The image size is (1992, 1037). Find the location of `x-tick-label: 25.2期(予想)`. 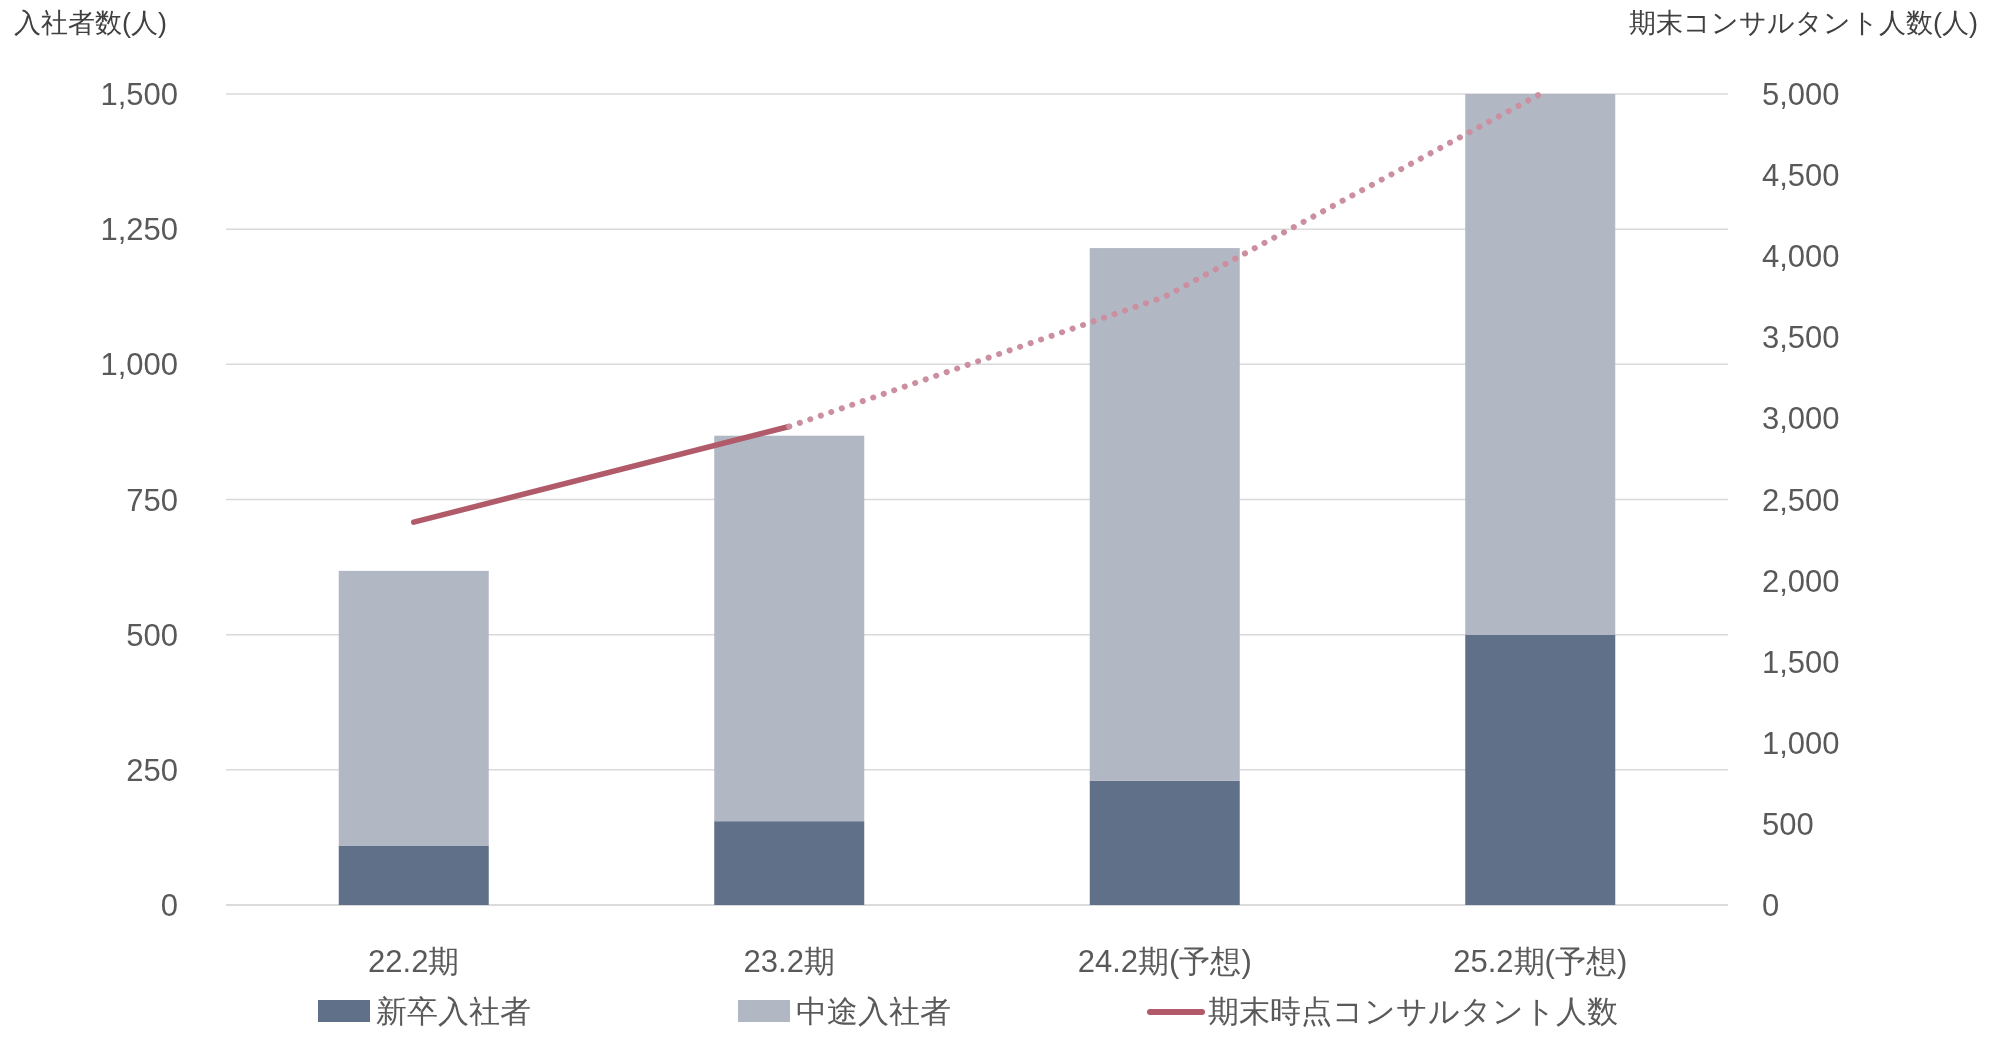

x-tick-label: 25.2期(予想) is located at coordinates (1540, 961).